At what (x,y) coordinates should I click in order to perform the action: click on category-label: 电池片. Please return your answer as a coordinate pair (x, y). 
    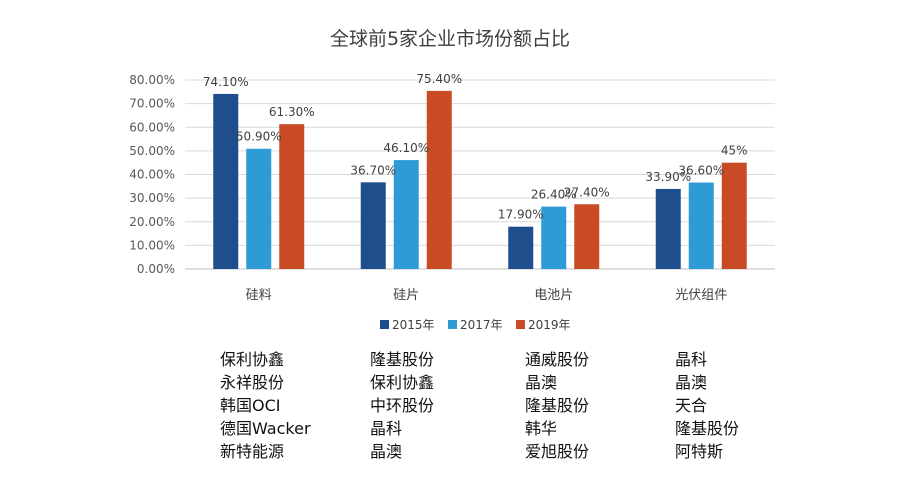
    Looking at the image, I should click on (553, 295).